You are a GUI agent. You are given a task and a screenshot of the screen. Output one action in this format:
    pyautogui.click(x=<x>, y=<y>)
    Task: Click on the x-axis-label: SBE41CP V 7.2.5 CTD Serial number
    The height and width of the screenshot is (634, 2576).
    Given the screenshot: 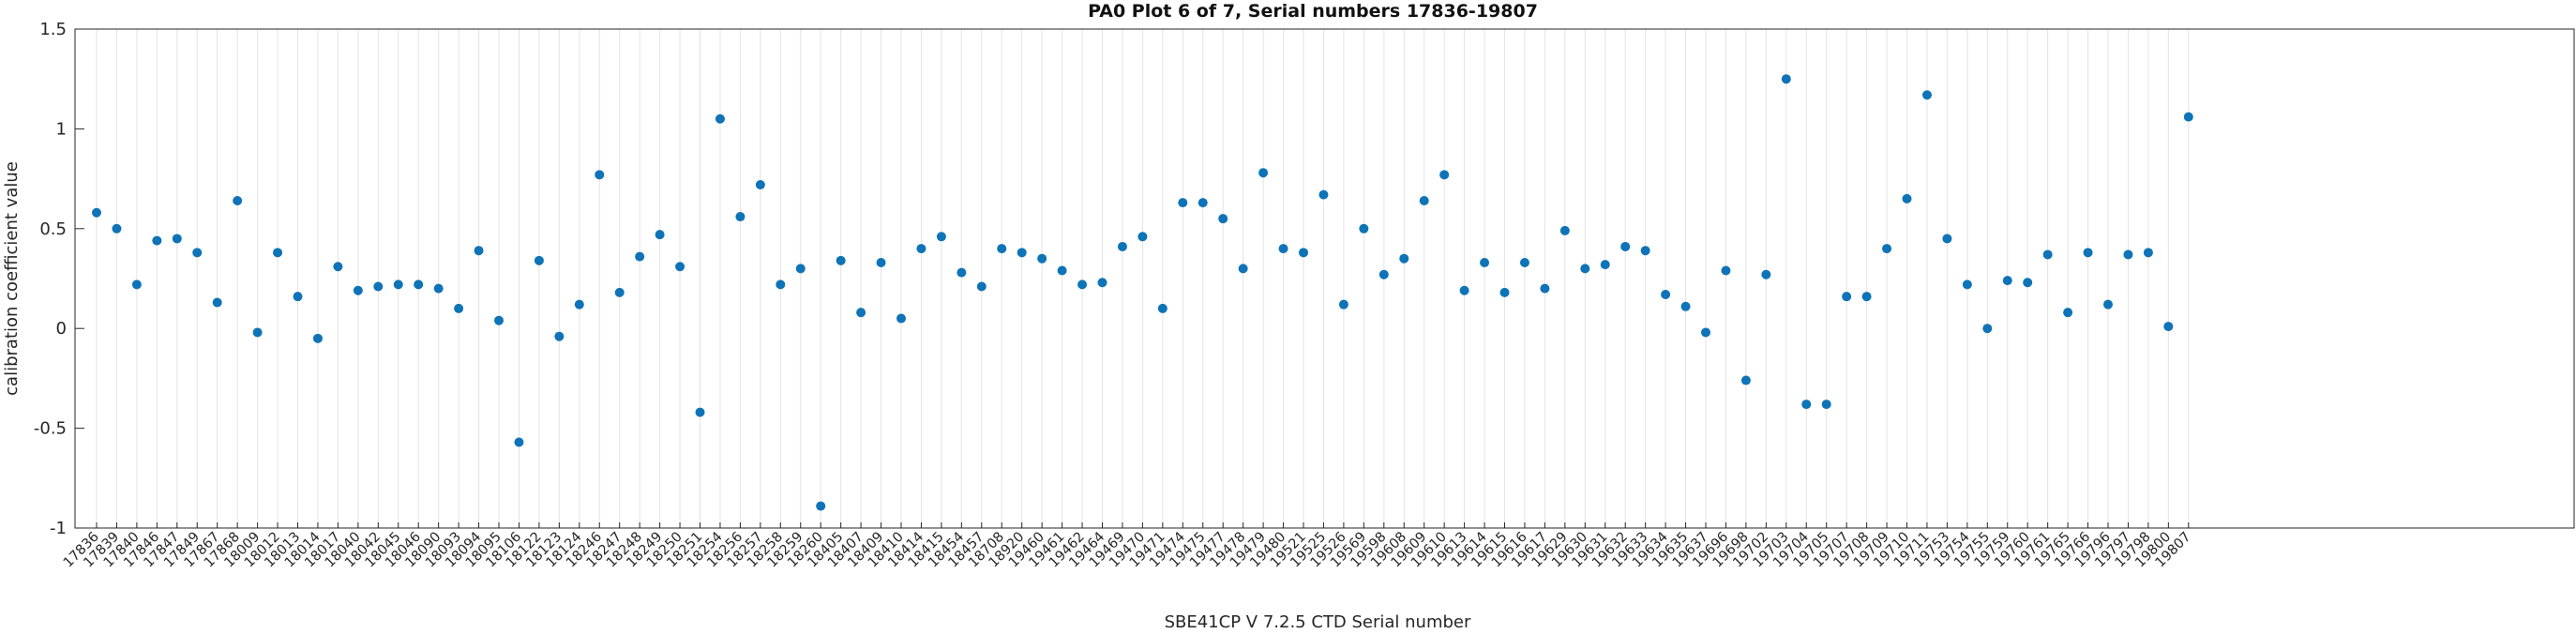 What is the action you would take?
    pyautogui.click(x=1318, y=622)
    